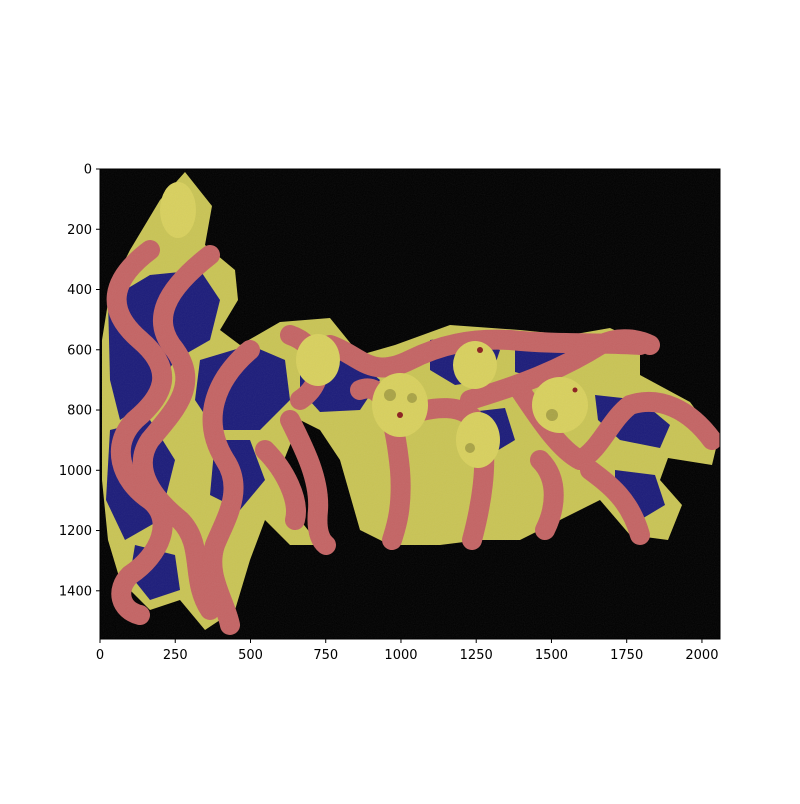 Image resolution: width=800 pixels, height=804 pixels. What do you see at coordinates (626, 655) in the screenshot?
I see `x-tick-label: 1750` at bounding box center [626, 655].